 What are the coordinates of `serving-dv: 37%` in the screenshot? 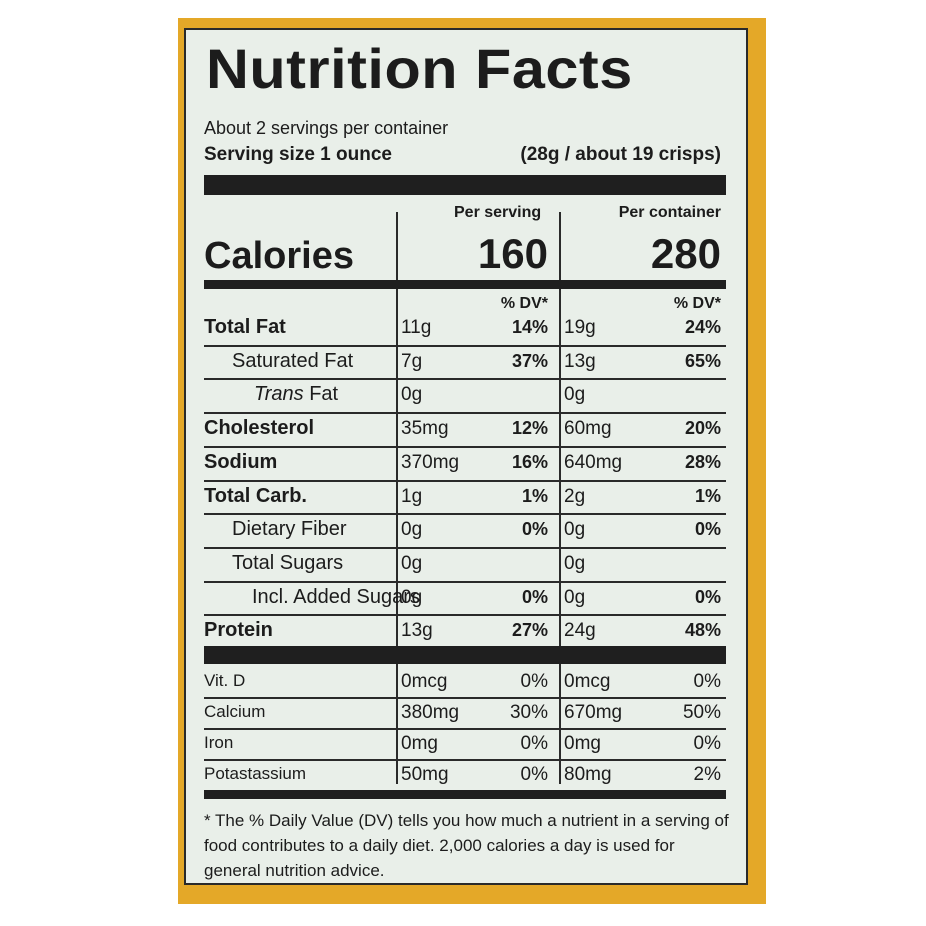 It's located at (529, 360).